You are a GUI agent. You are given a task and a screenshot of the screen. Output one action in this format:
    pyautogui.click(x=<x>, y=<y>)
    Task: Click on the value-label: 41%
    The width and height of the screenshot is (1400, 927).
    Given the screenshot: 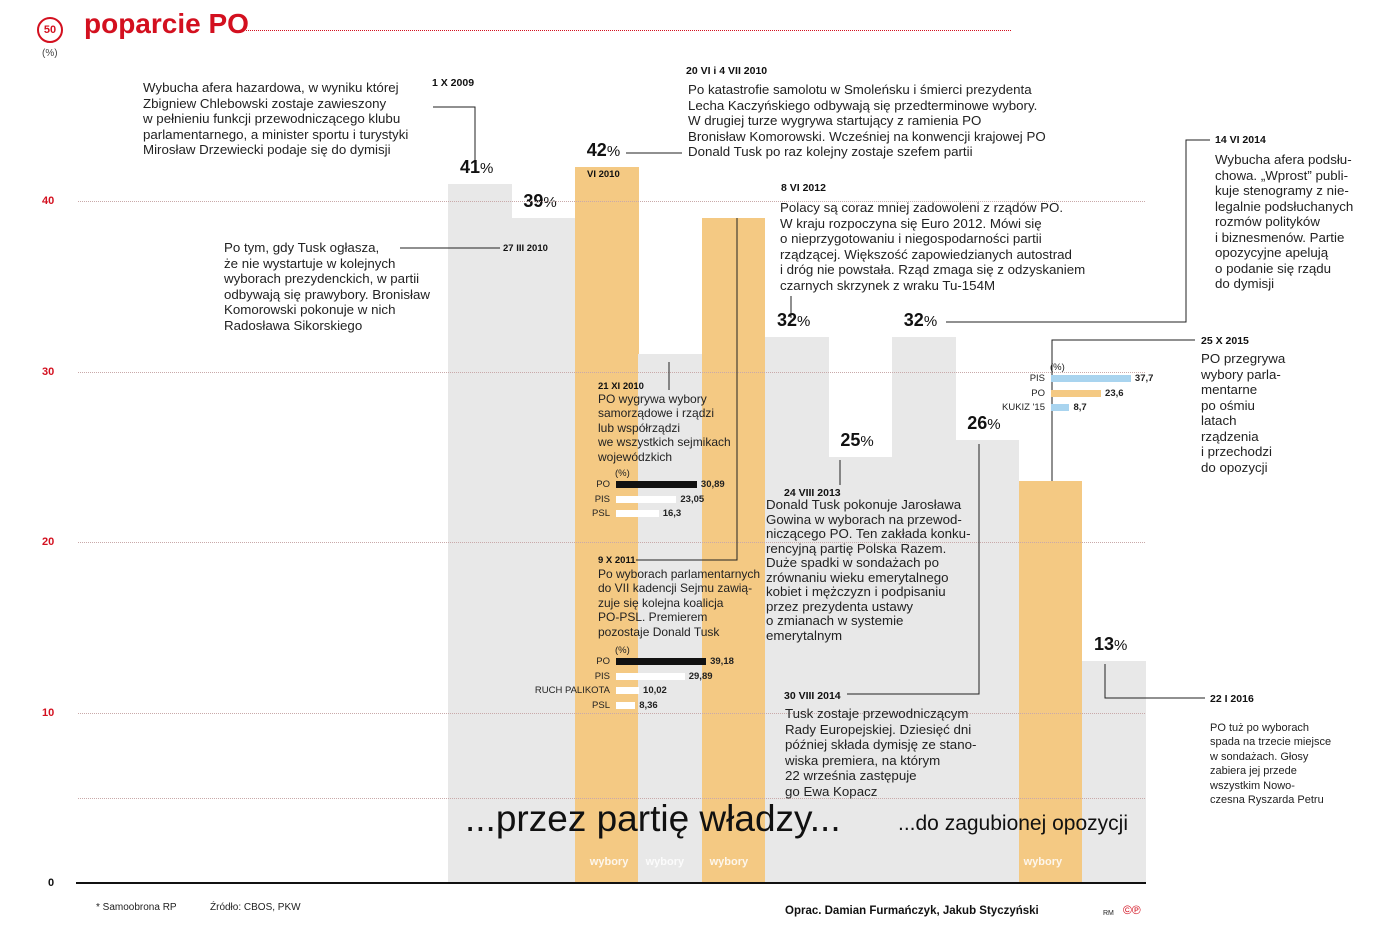 What is the action you would take?
    pyautogui.click(x=476, y=167)
    